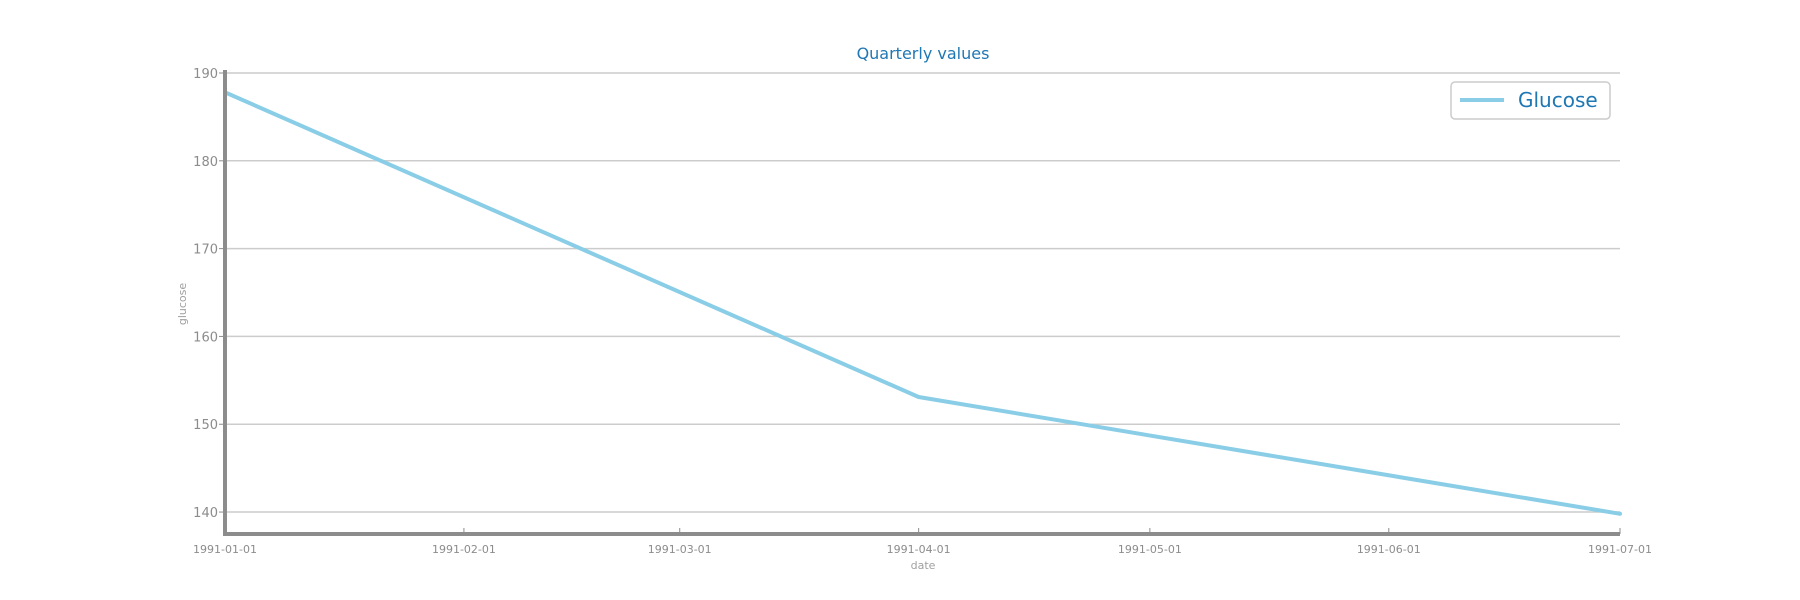 This screenshot has height=600, width=1800. Describe the element at coordinates (205, 425) in the screenshot. I see `y-tick-label: 150` at that location.